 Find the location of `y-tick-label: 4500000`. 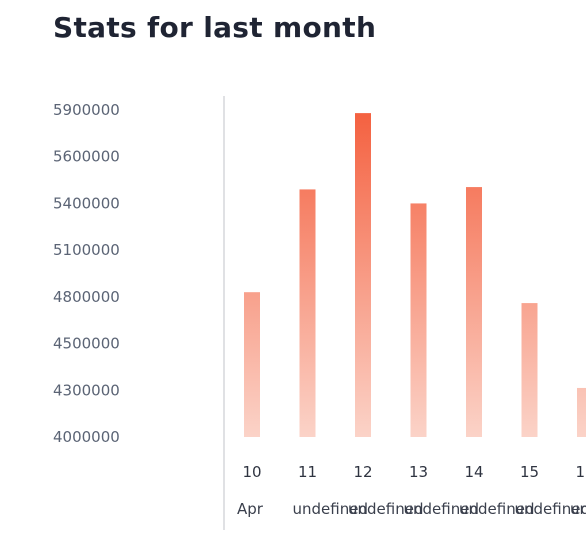

y-tick-label: 4500000 is located at coordinates (86, 344).